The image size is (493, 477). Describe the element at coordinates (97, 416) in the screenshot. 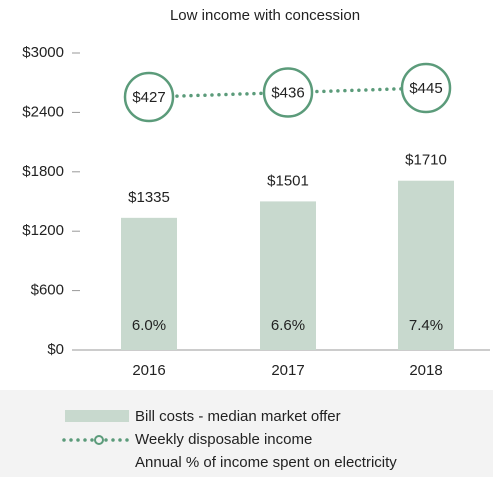

I see `legend-swatch` at that location.